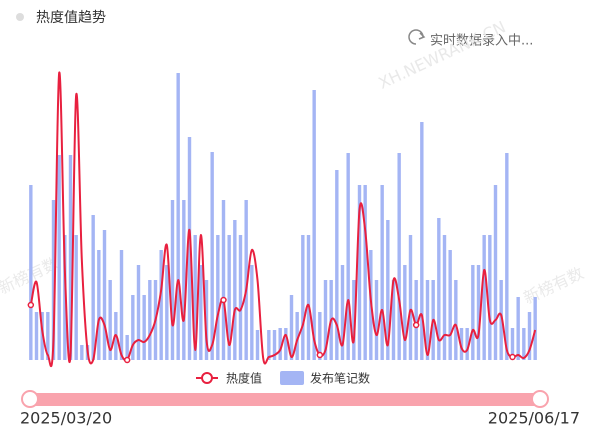 This screenshot has width=600, height=446. Describe the element at coordinates (534, 418) in the screenshot. I see `range-end: 2025/06/17` at that location.